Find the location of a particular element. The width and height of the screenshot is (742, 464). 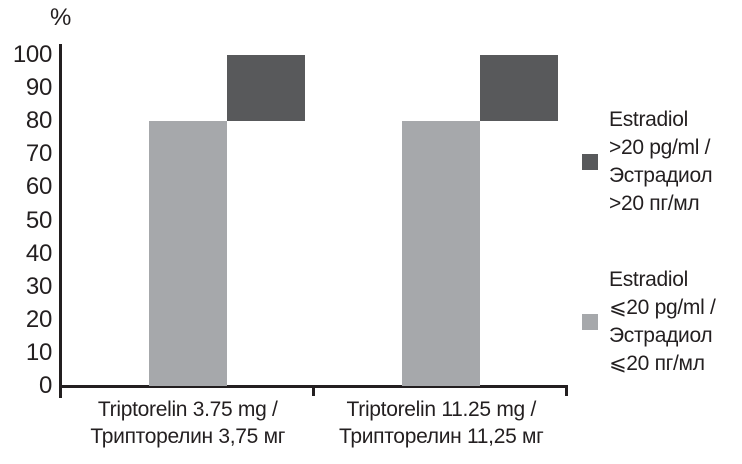

y-tick-label: 10 is located at coordinates (38, 352).